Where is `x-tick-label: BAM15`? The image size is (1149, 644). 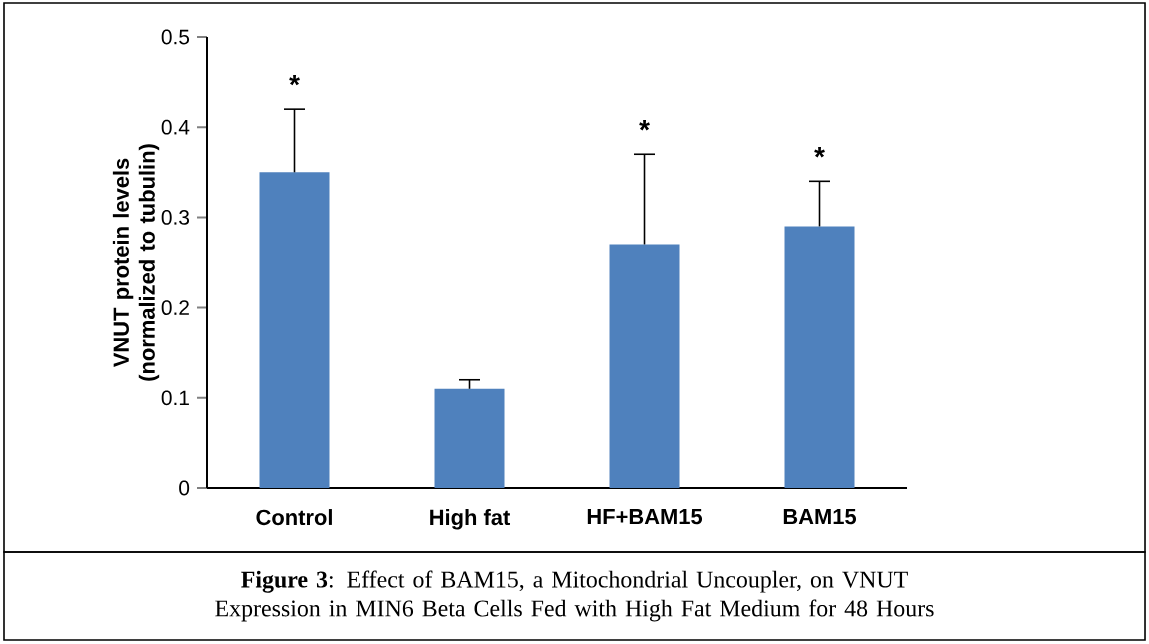
x-tick-label: BAM15 is located at coordinates (820, 517).